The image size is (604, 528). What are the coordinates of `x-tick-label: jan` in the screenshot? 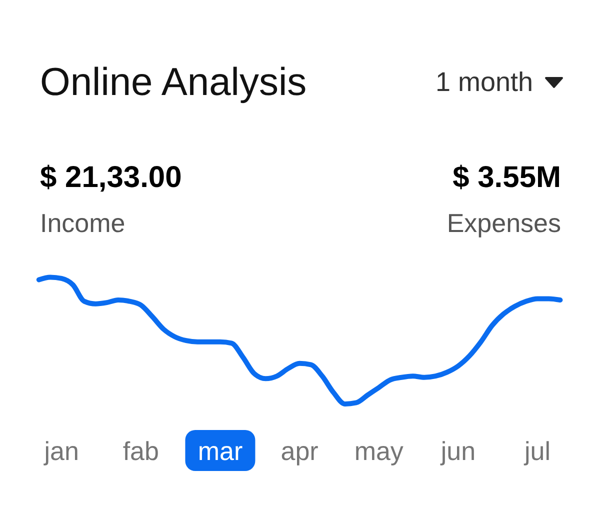 It's located at (61, 451).